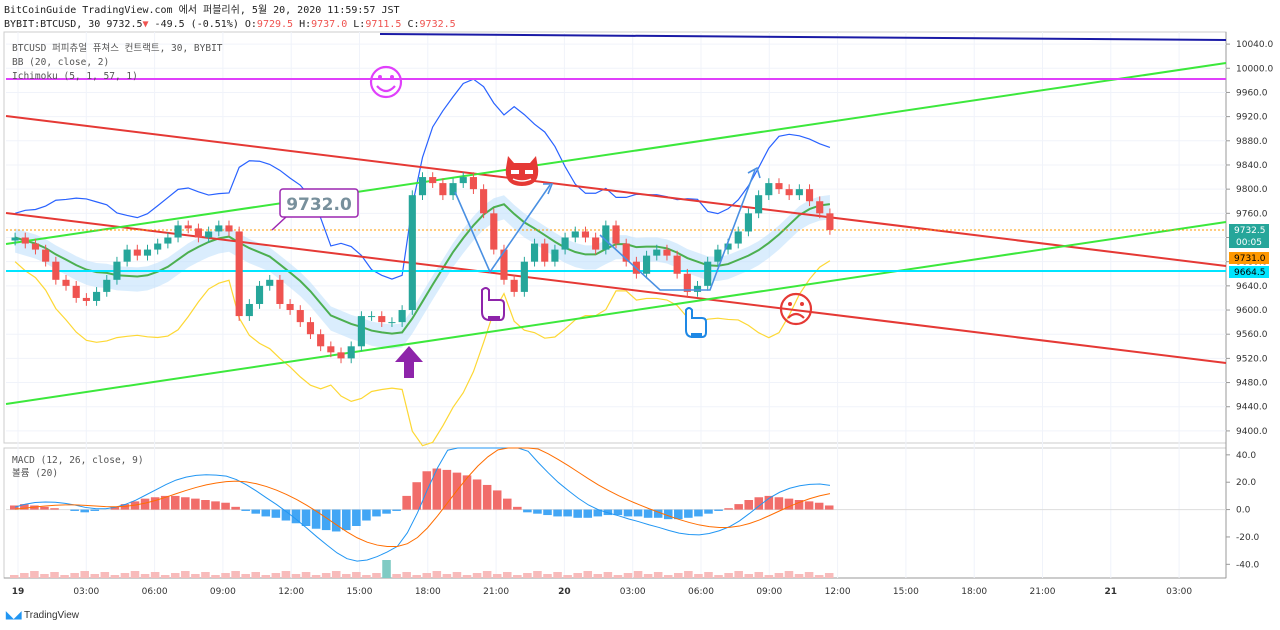 The height and width of the screenshot is (630, 1280). What do you see at coordinates (1243, 510) in the screenshot?
I see `macd-axis: 40.0 20.0 0.0 -20.0 -40.0` at bounding box center [1243, 510].